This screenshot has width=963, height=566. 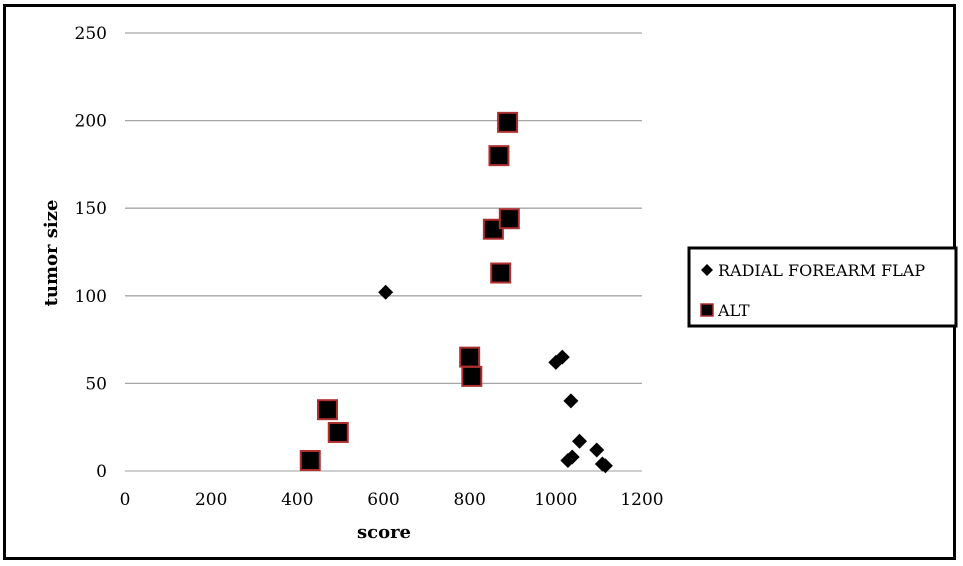 I want to click on y-tick-label: 50, so click(x=96, y=384).